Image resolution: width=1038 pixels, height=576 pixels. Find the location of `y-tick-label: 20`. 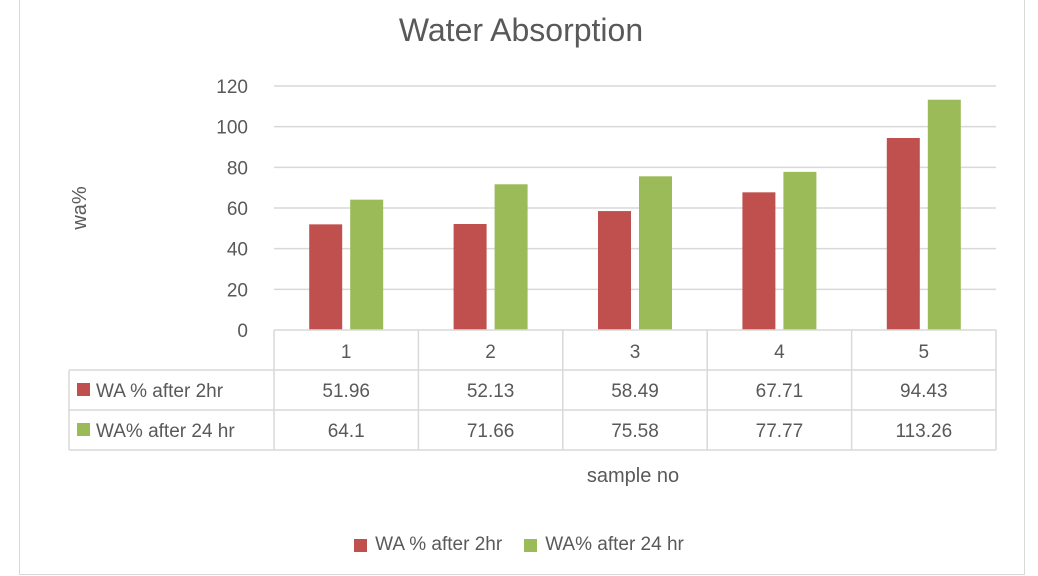

y-tick-label: 20 is located at coordinates (237, 290).